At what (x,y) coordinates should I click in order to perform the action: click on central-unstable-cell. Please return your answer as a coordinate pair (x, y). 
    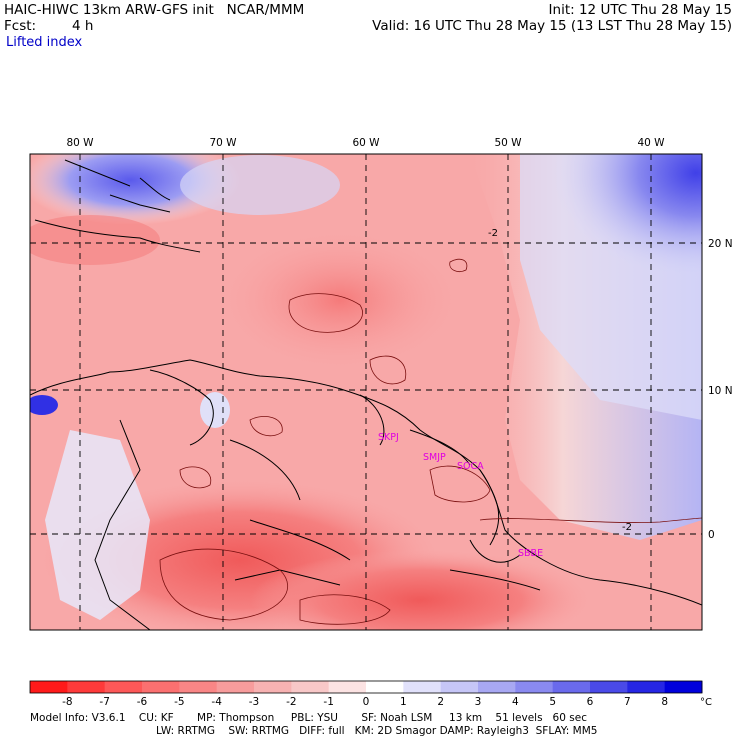
    Looking at the image, I should click on (340, 300).